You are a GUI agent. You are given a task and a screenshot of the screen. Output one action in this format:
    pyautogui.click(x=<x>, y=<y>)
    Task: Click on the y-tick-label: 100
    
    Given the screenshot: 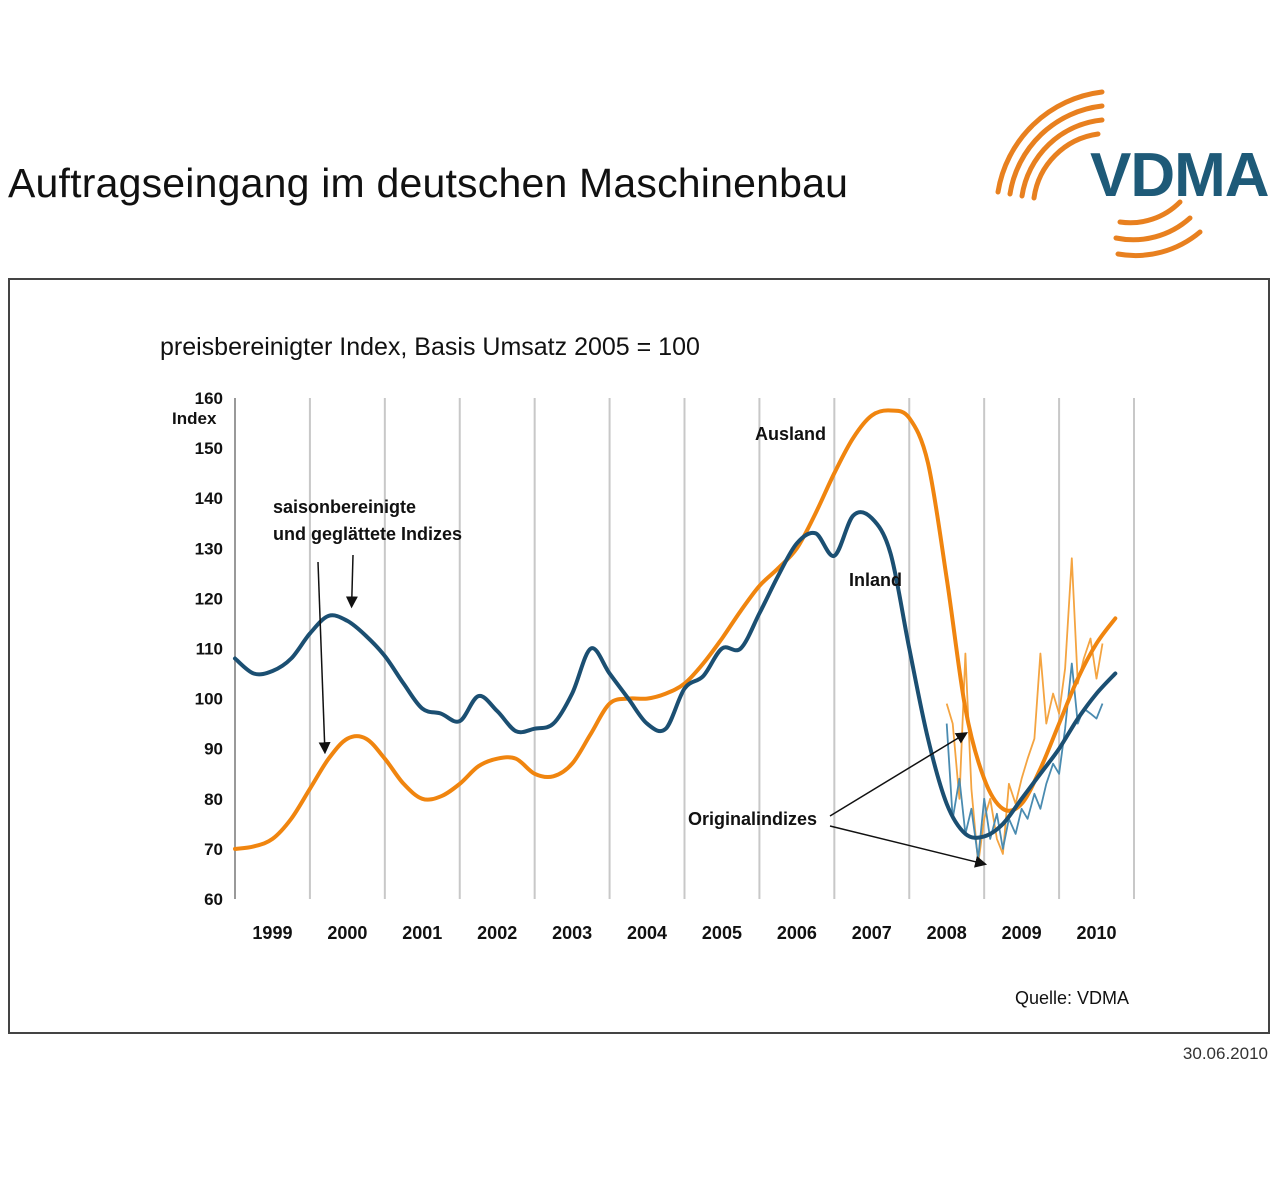 What is the action you would take?
    pyautogui.click(x=209, y=699)
    